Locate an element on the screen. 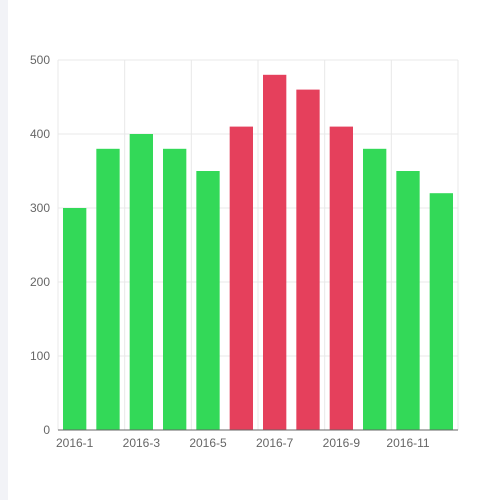 The height and width of the screenshot is (500, 500). y-tick-label-1: 100 is located at coordinates (40, 356).